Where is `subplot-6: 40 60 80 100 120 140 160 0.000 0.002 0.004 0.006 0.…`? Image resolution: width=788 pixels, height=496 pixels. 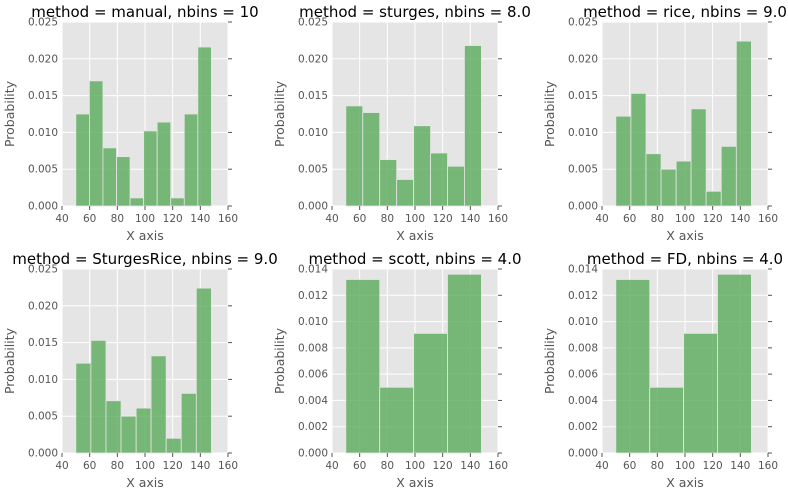 subplot-6: 40 60 80 100 120 140 160 0.000 0.002 0.004 0.006 0.… is located at coordinates (662, 370).